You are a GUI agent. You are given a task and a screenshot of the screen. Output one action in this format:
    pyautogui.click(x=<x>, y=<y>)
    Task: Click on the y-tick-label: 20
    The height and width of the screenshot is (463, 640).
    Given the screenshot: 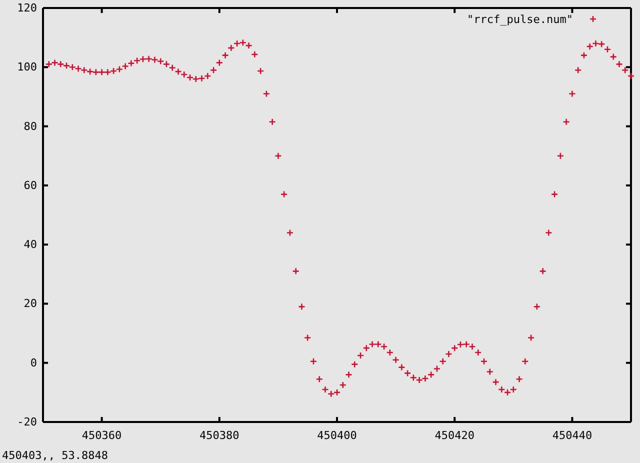 What is the action you would take?
    pyautogui.click(x=30, y=303)
    